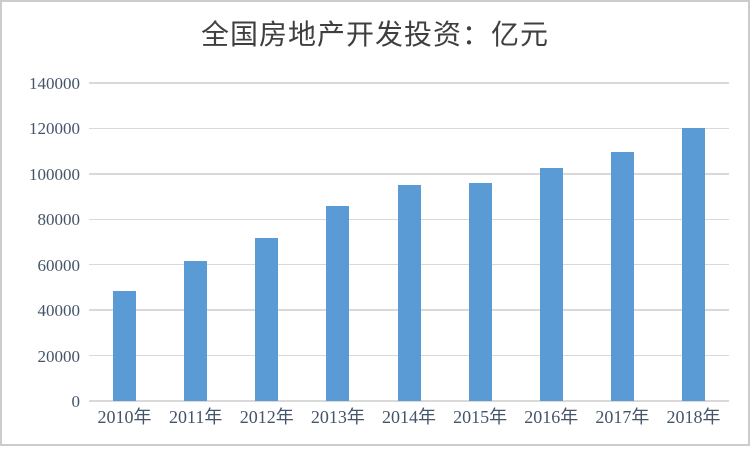 This screenshot has height=452, width=752. Describe the element at coordinates (59, 220) in the screenshot. I see `y-axis-tick-label: 80000` at that location.